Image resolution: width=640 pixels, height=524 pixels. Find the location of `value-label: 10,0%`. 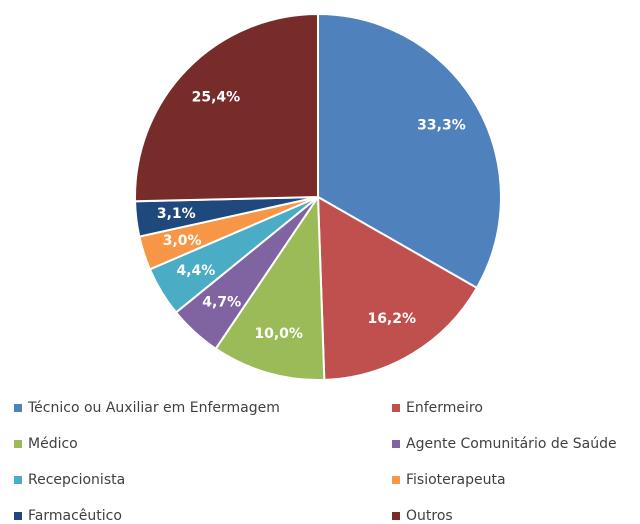

value-label: 10,0% is located at coordinates (278, 334).